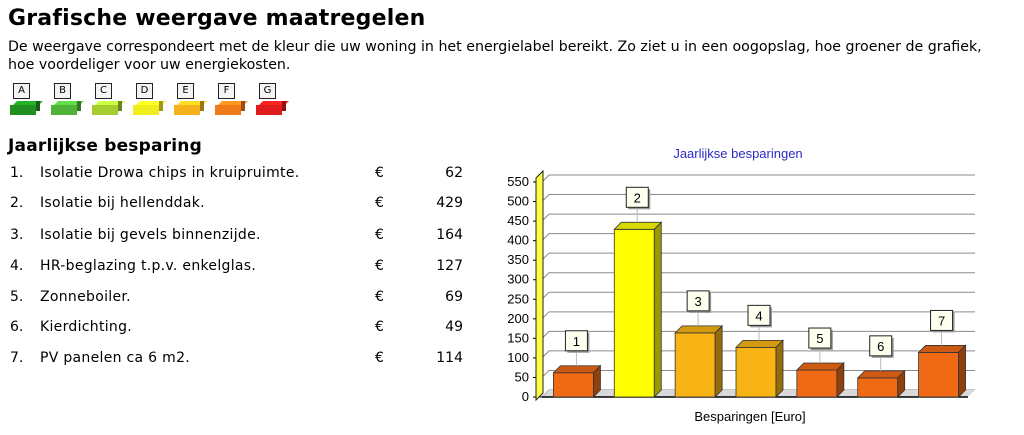  Describe the element at coordinates (518, 298) in the screenshot. I see `y-tick-label: 250` at that location.